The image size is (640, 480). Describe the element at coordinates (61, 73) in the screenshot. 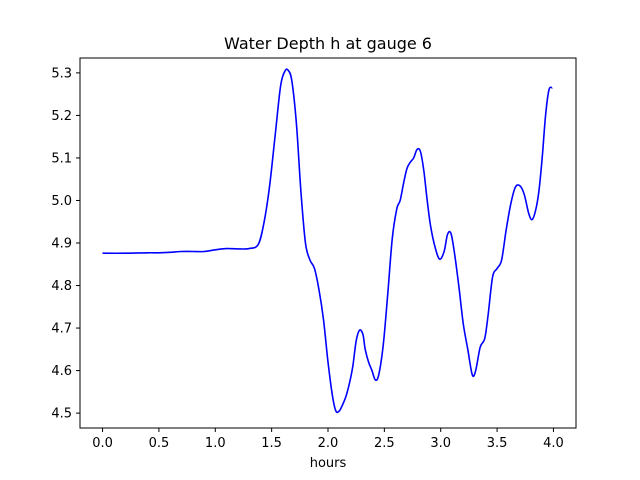

I see `y-tick-label: 5.3` at that location.